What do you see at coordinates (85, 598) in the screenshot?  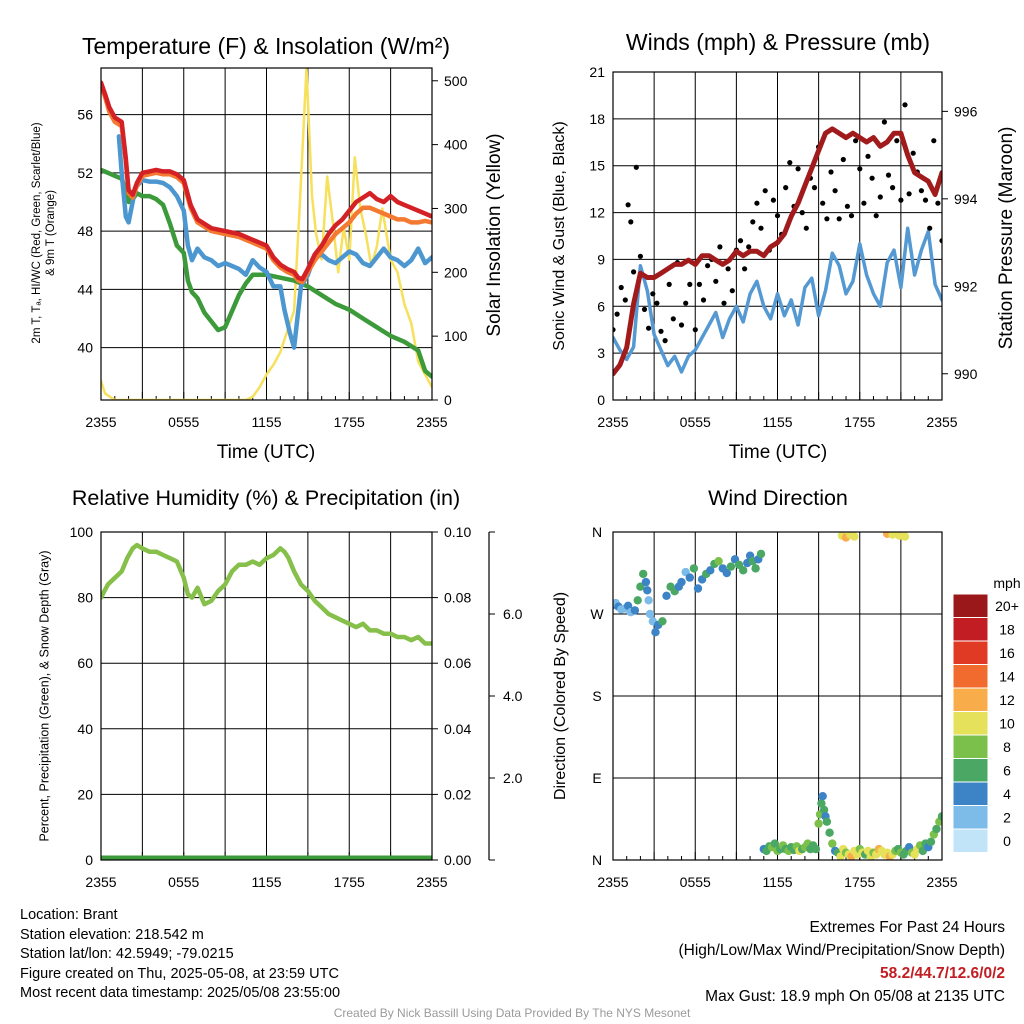 I see `y-tick-label: 80` at bounding box center [85, 598].